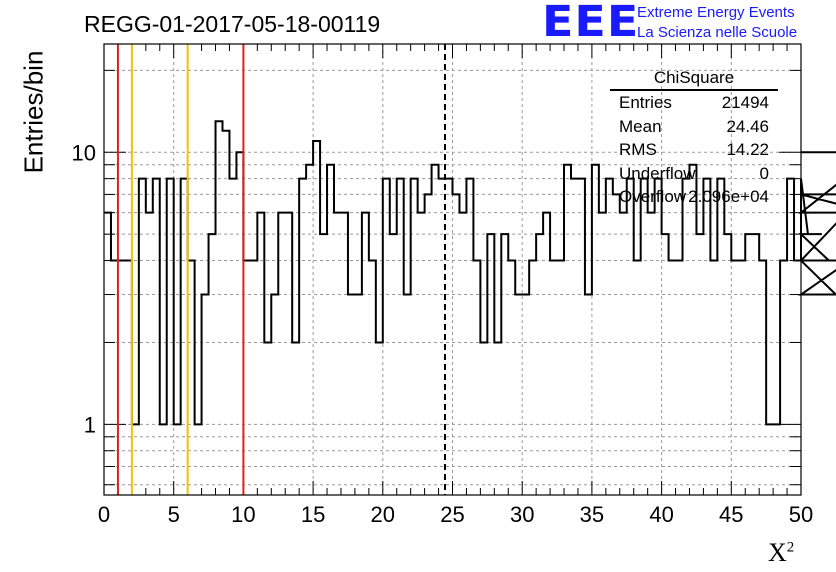 Image resolution: width=836 pixels, height=572 pixels. I want to click on stats-row-mean: Mean 24.46, so click(694, 129).